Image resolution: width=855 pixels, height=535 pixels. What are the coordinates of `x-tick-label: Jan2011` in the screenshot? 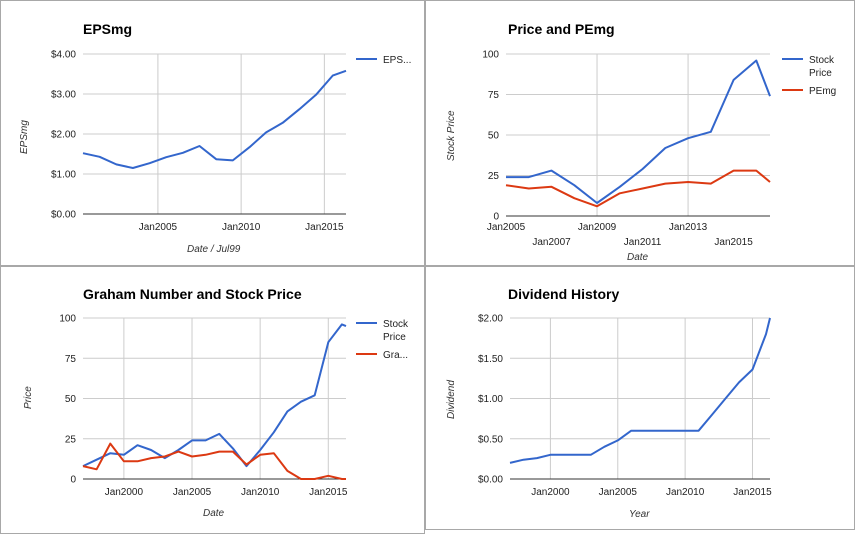 It's located at (643, 242).